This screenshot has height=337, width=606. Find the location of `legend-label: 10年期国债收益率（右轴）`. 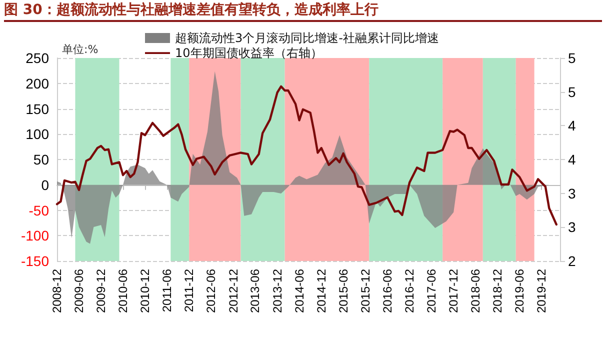

legend-label: 10年期国债收益率（右轴） is located at coordinates (248, 53).